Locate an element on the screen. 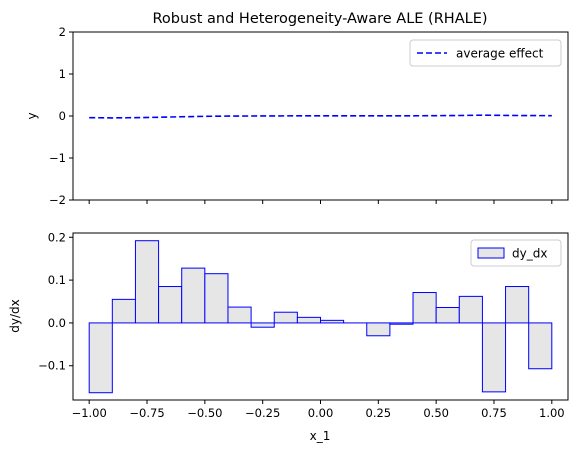 The height and width of the screenshot is (455, 578). top-y-tick-label: 0 is located at coordinates (62, 116).